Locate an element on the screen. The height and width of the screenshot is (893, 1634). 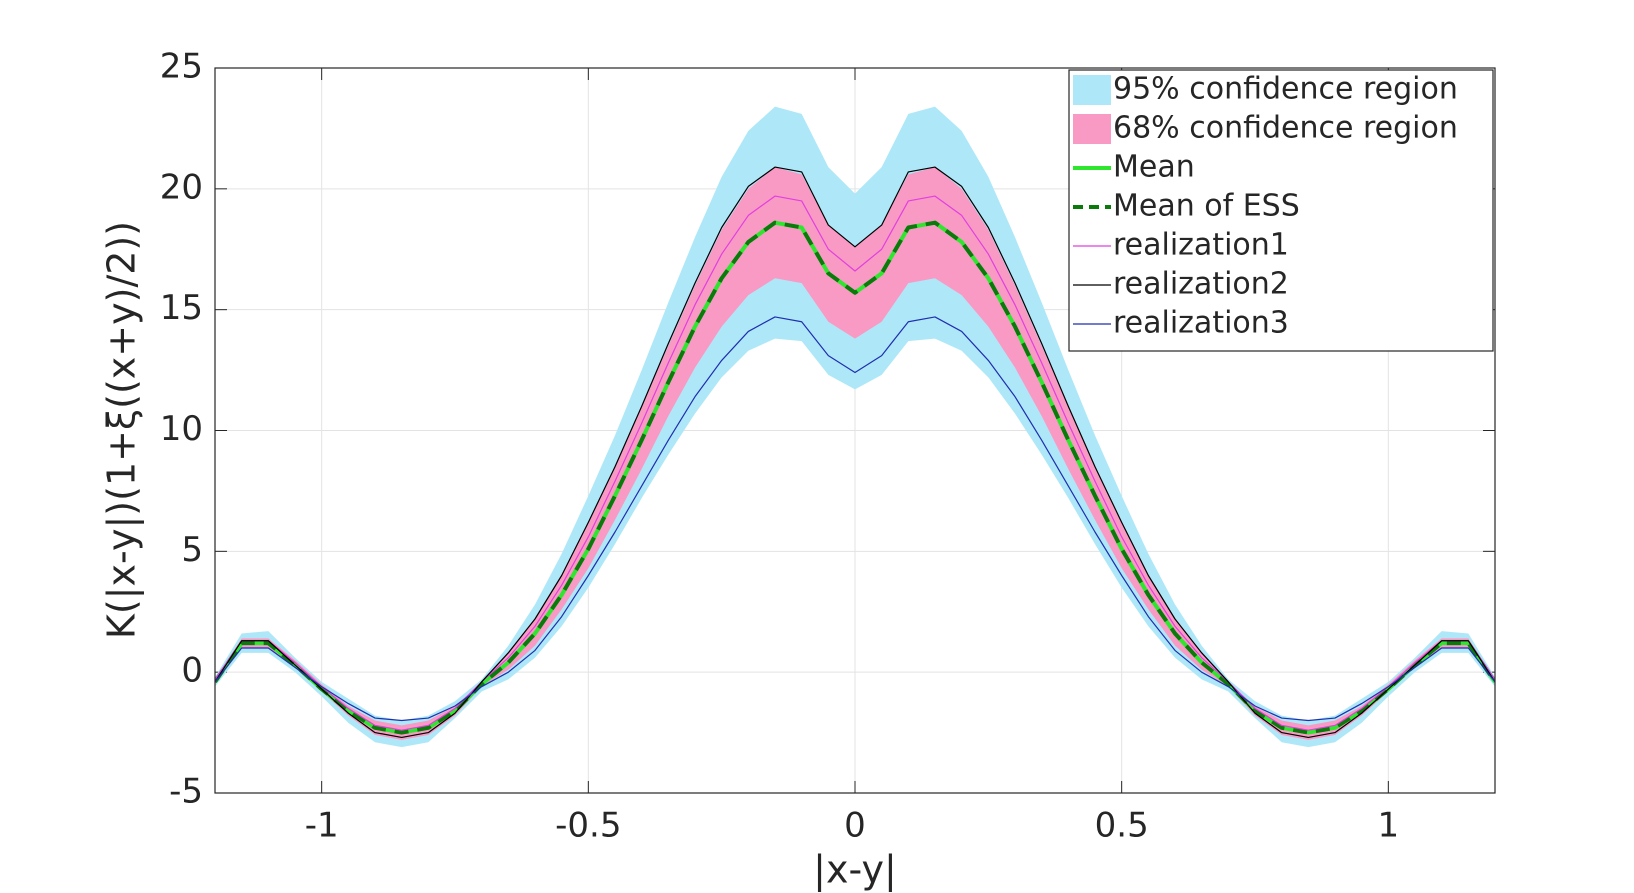
x-tick-label: 0 is located at coordinates (855, 826).